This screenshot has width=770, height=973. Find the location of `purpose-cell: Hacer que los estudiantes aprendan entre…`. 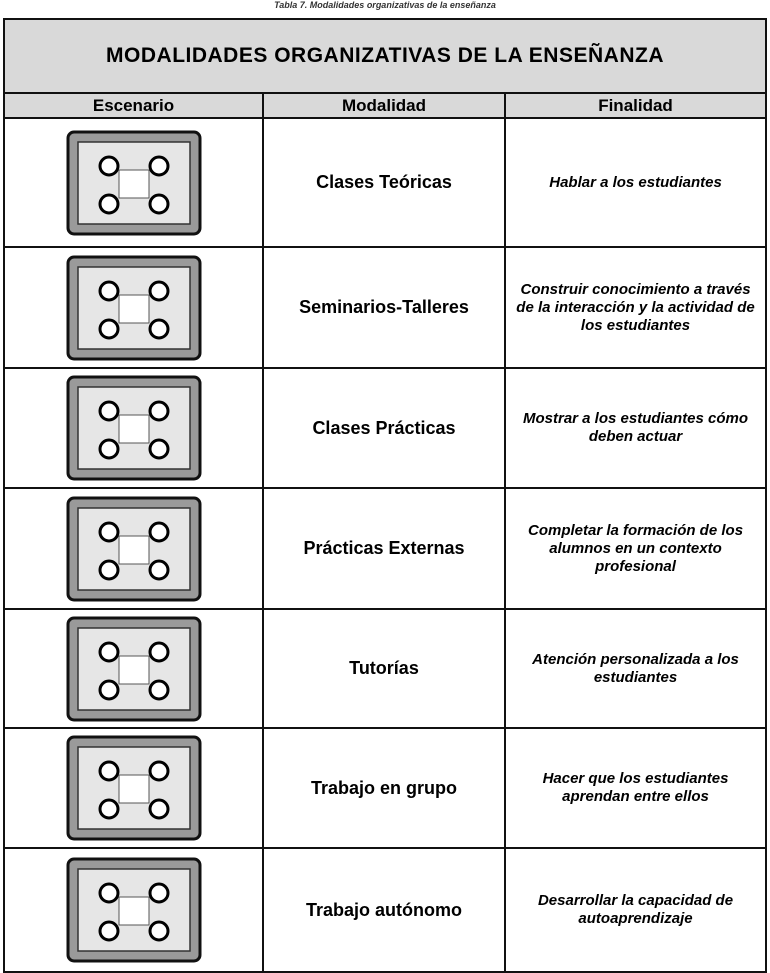

purpose-cell: Hacer que los estudiantes aprendan entre… is located at coordinates (635, 788).